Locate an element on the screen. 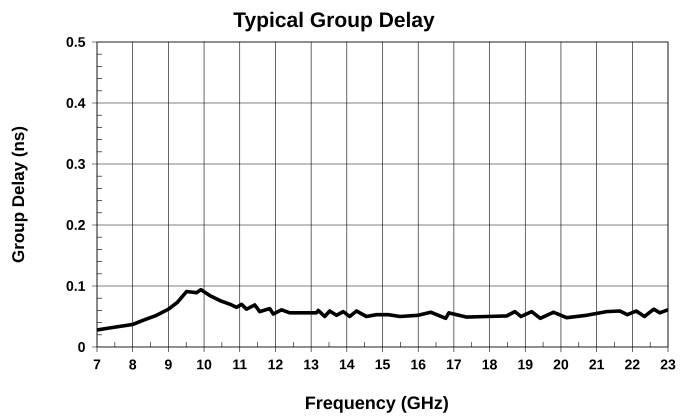  x-tick-label: 8 is located at coordinates (132, 365).